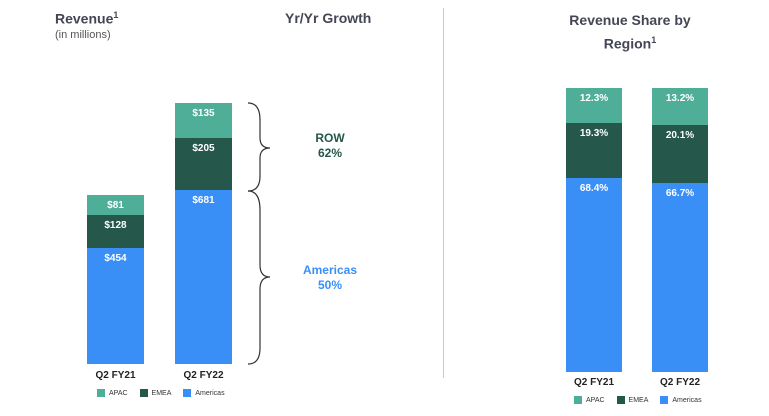 This screenshot has height=416, width=769. I want to click on bar-label: $205, so click(203, 148).